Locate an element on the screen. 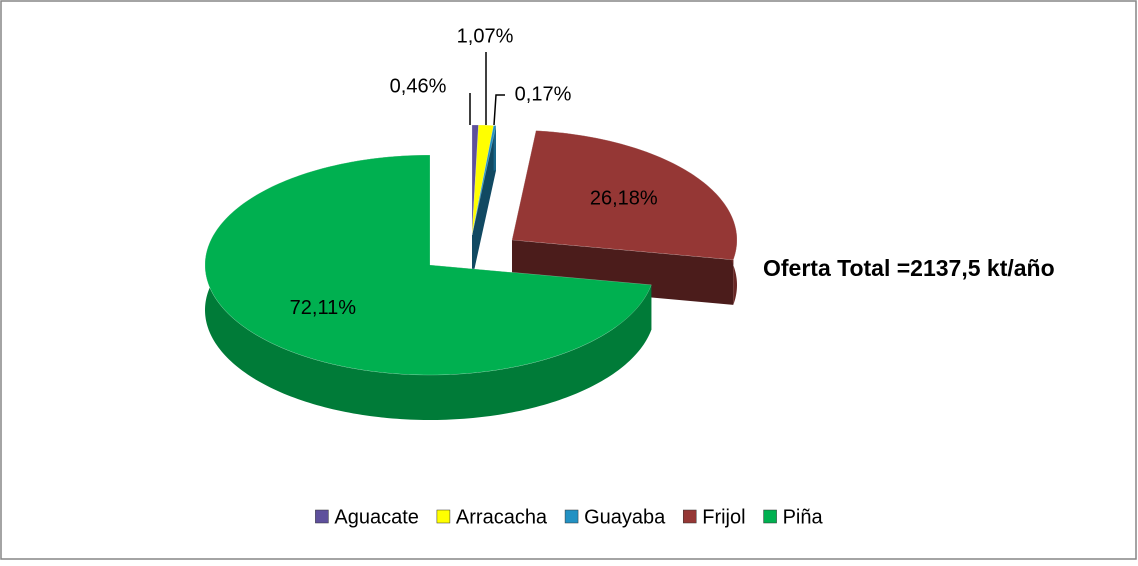 The height and width of the screenshot is (566, 1138). legend-label: Guayaba is located at coordinates (625, 517).